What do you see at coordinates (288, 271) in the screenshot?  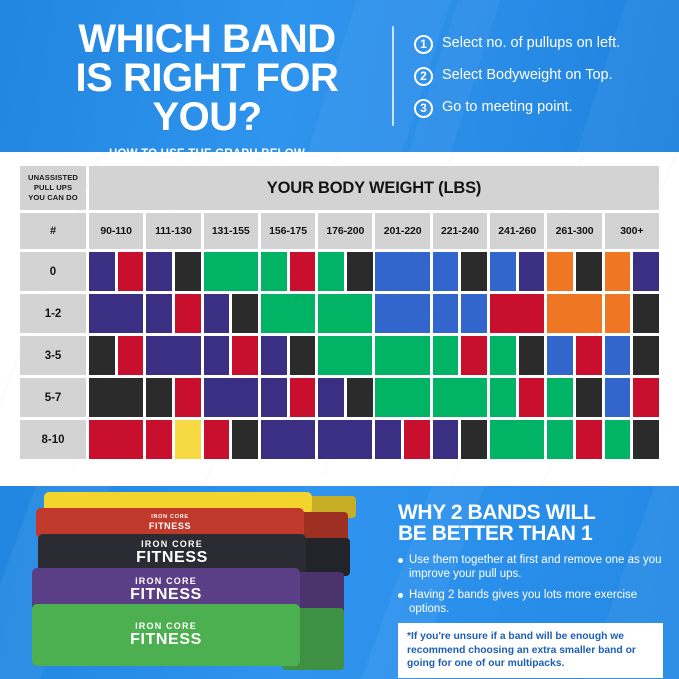 I see `table-cell-r0-c3` at bounding box center [288, 271].